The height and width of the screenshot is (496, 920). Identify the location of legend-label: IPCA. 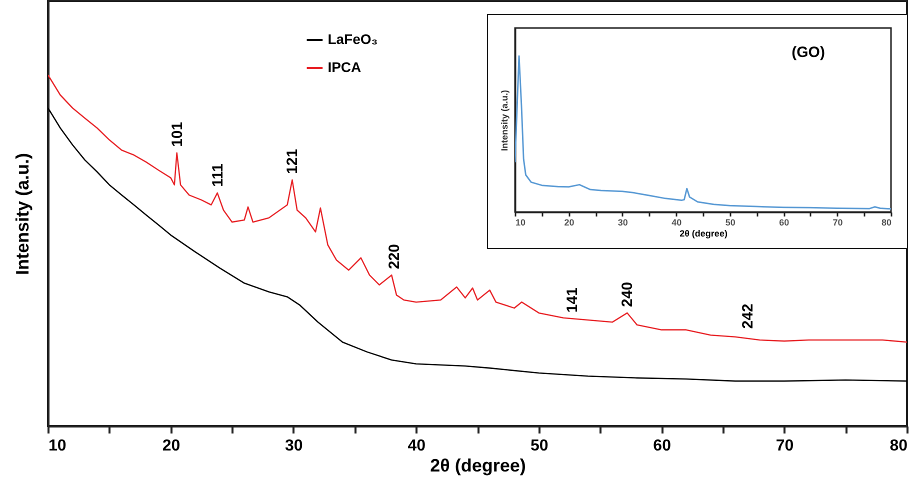
(345, 67).